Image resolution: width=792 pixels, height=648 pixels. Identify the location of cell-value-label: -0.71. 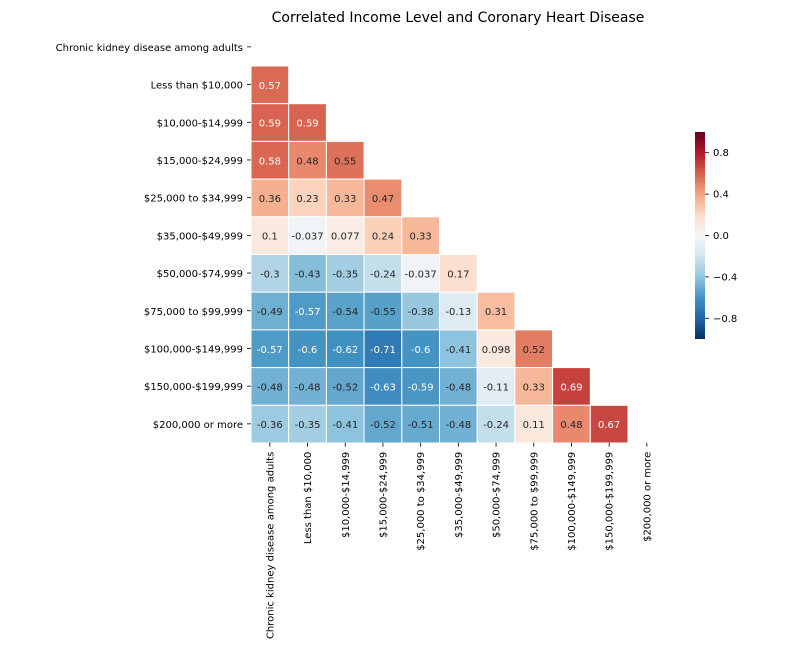
(383, 350).